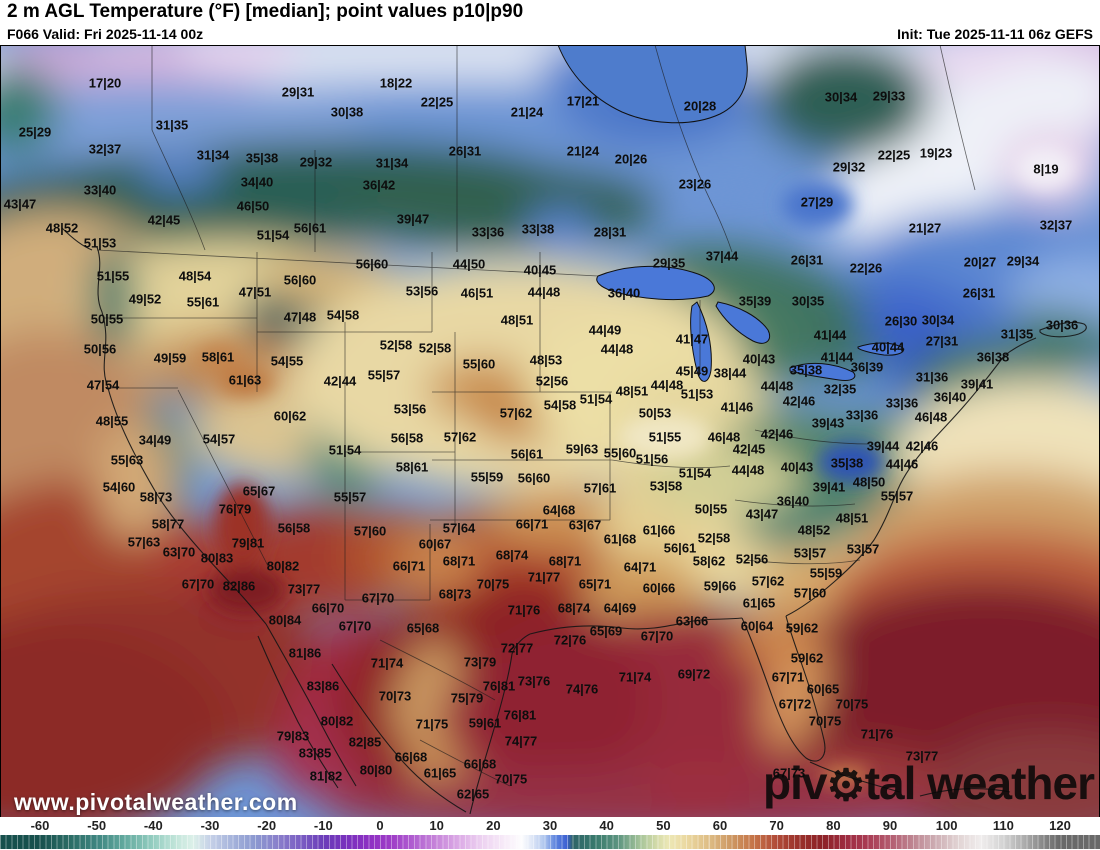 This screenshot has height=850, width=1100. I want to click on station-value: 57|60, so click(810, 593).